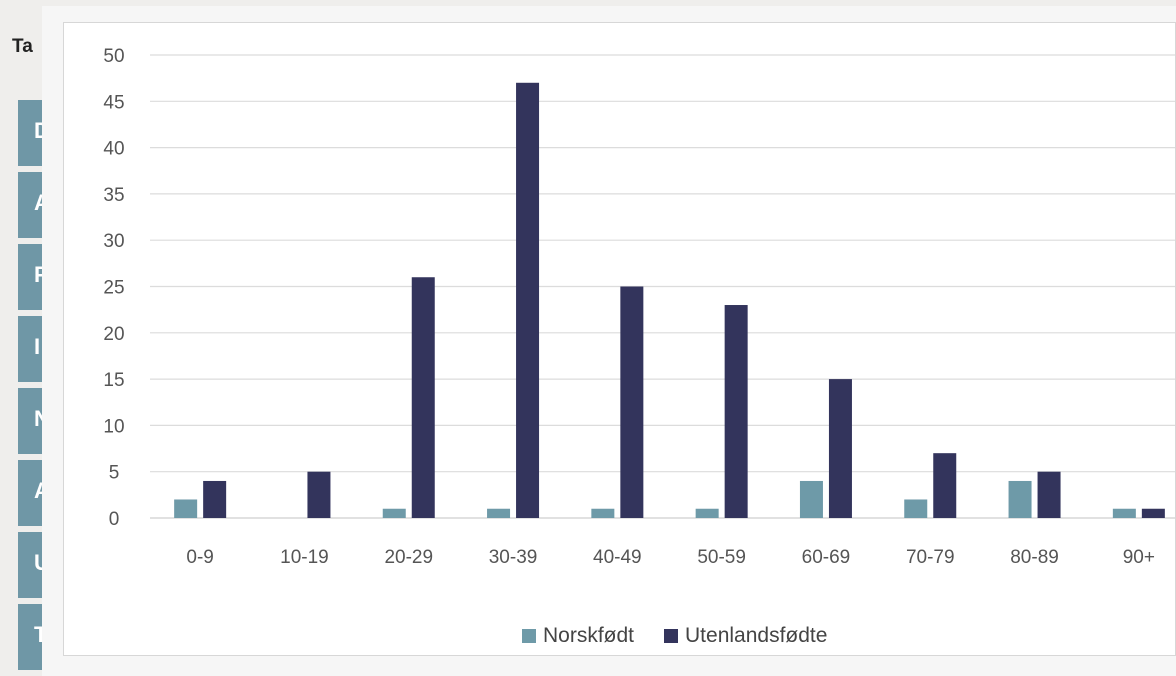 The image size is (1176, 676). What do you see at coordinates (114, 519) in the screenshot?
I see `y-tick-label: 0` at bounding box center [114, 519].